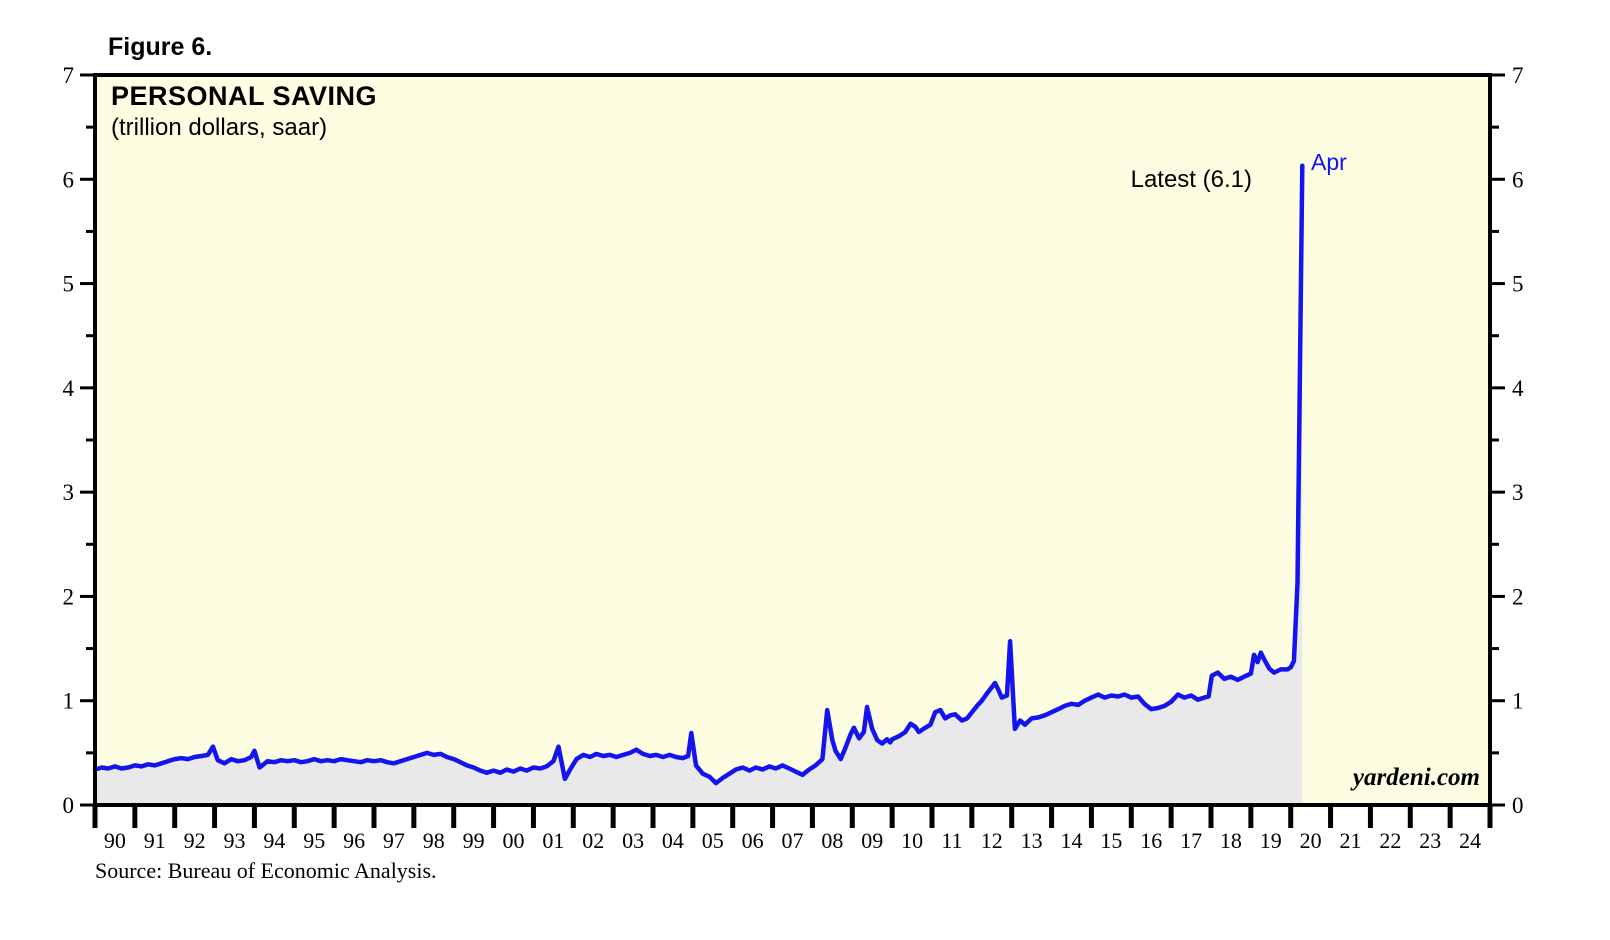 The height and width of the screenshot is (940, 1610). What do you see at coordinates (673, 840) in the screenshot?
I see `x-axis-label: 04` at bounding box center [673, 840].